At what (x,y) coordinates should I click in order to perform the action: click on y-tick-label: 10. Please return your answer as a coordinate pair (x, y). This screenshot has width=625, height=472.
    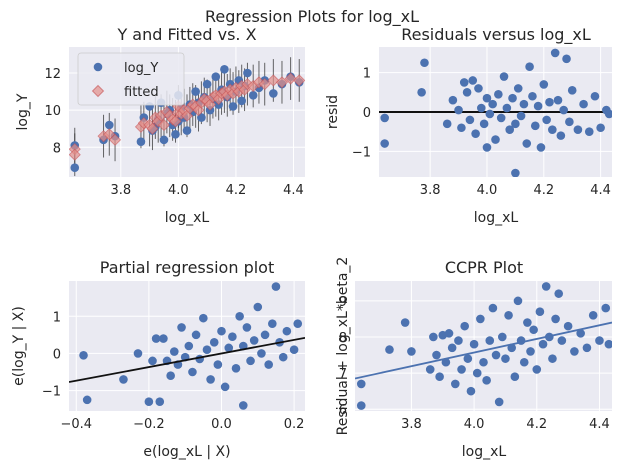
    Looking at the image, I should click on (52, 111).